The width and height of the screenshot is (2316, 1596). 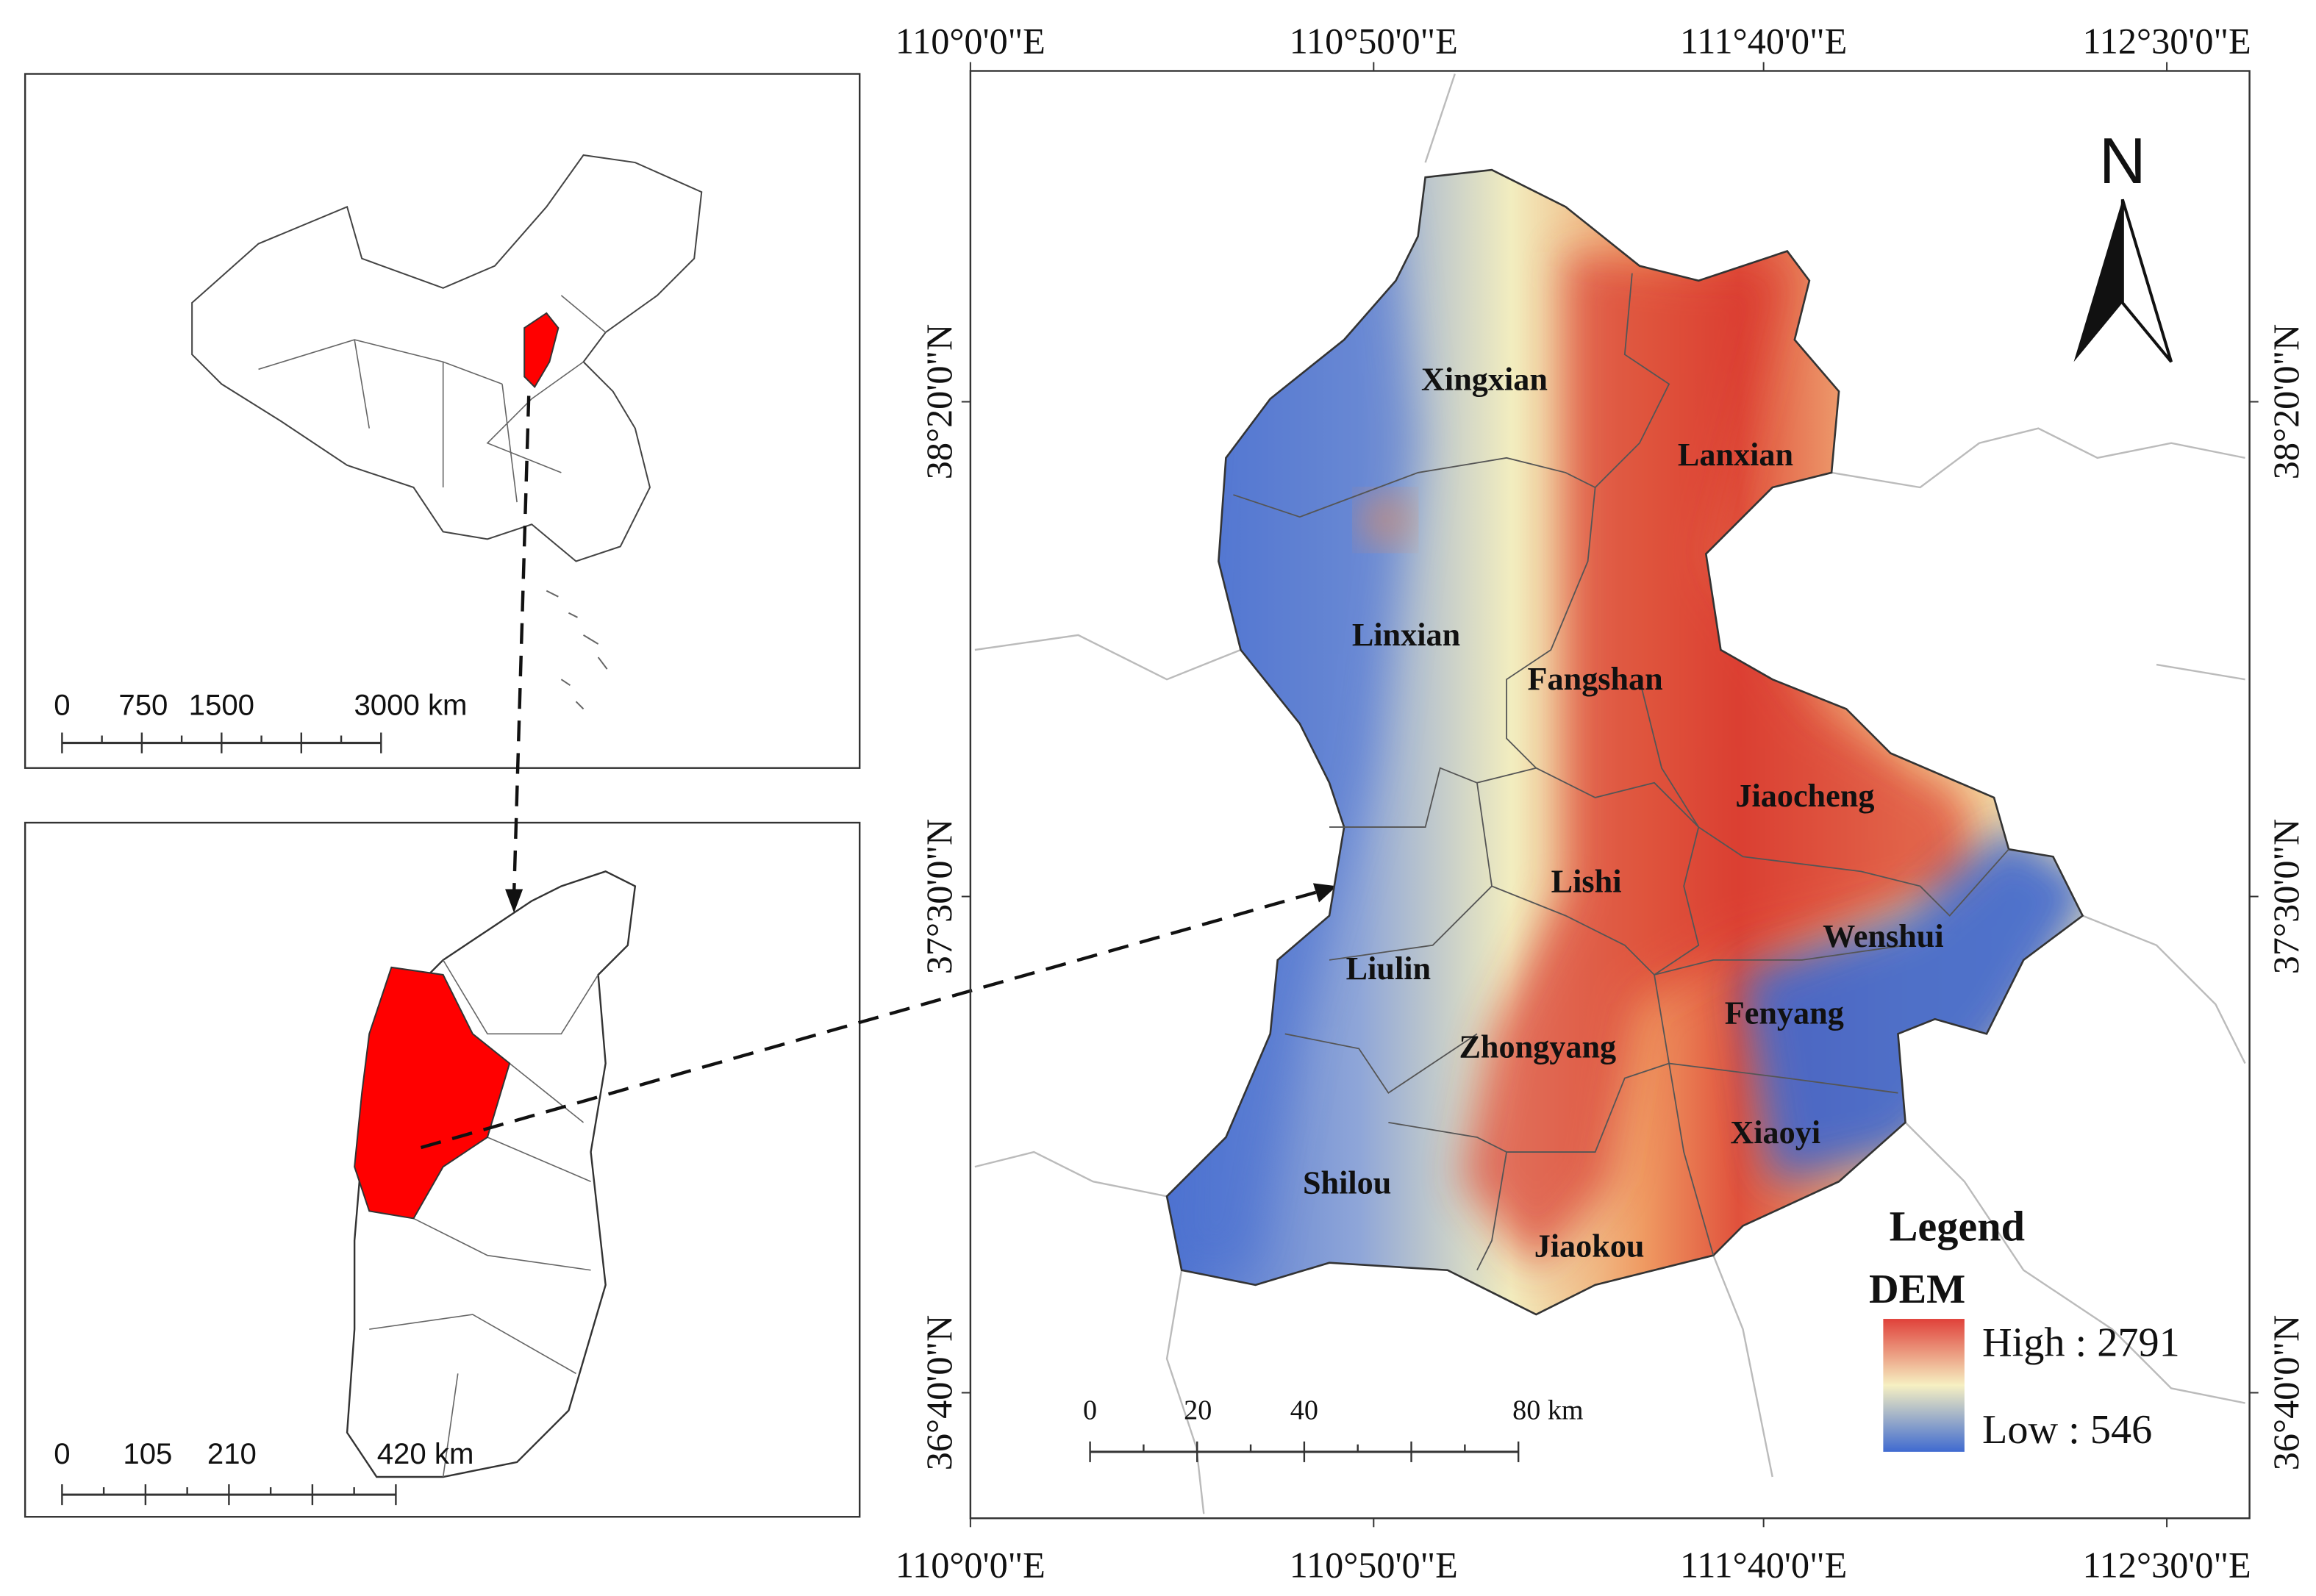 I want to click on county-label: Lanxian, so click(x=1735, y=455).